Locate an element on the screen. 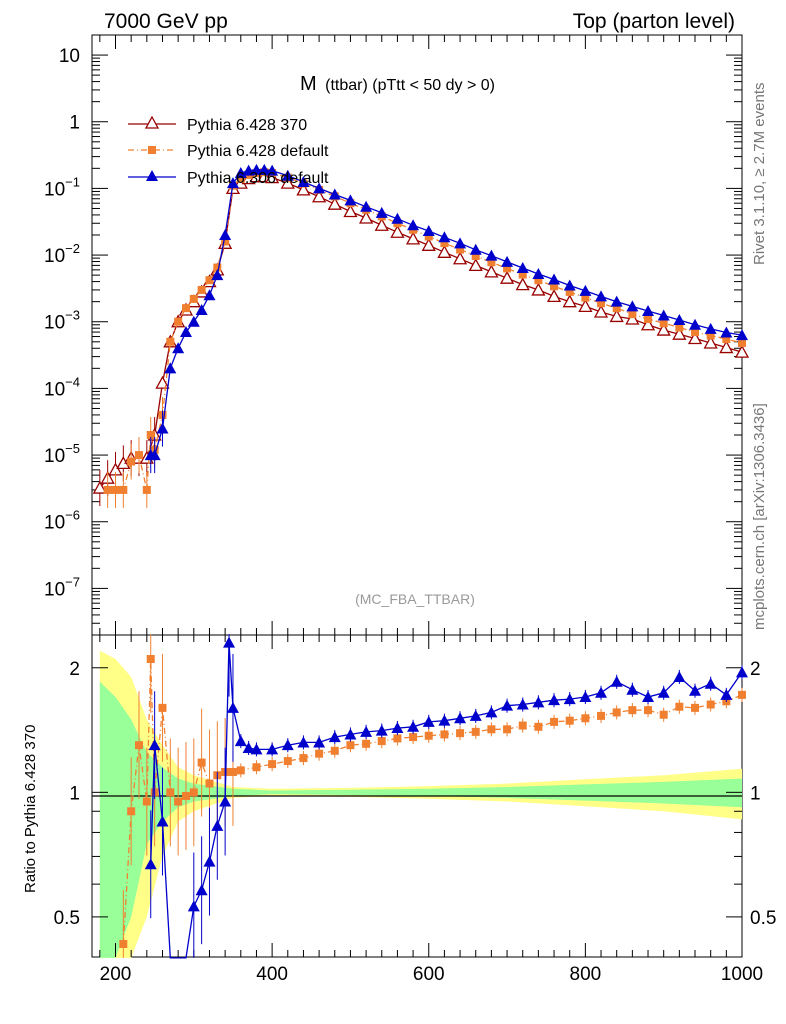 This screenshot has width=786, height=1024. legend-label-ref: Pythia 6.428 370 is located at coordinates (247, 125).